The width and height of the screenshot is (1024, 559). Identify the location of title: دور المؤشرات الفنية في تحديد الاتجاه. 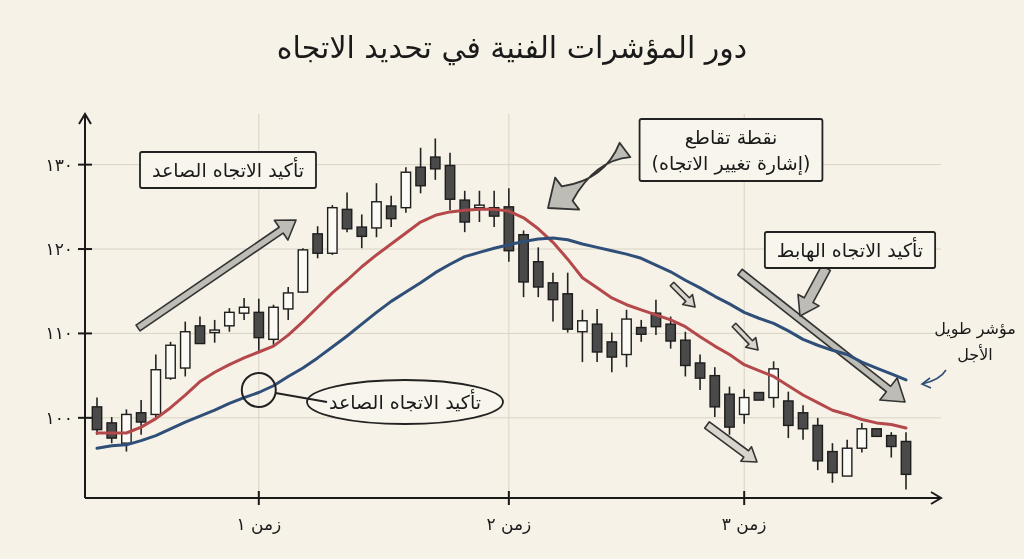
(512, 47).